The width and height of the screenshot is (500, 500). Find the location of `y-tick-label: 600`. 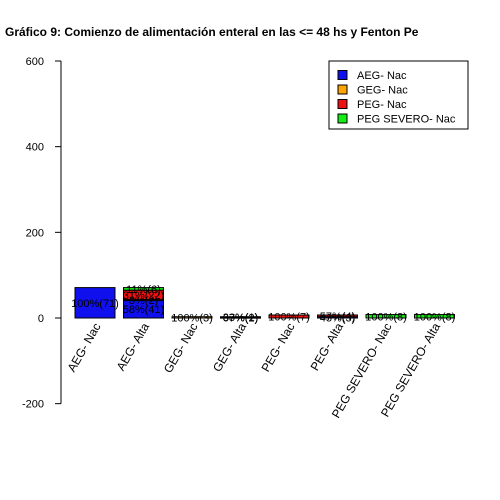

y-tick-label: 600 is located at coordinates (35, 62).